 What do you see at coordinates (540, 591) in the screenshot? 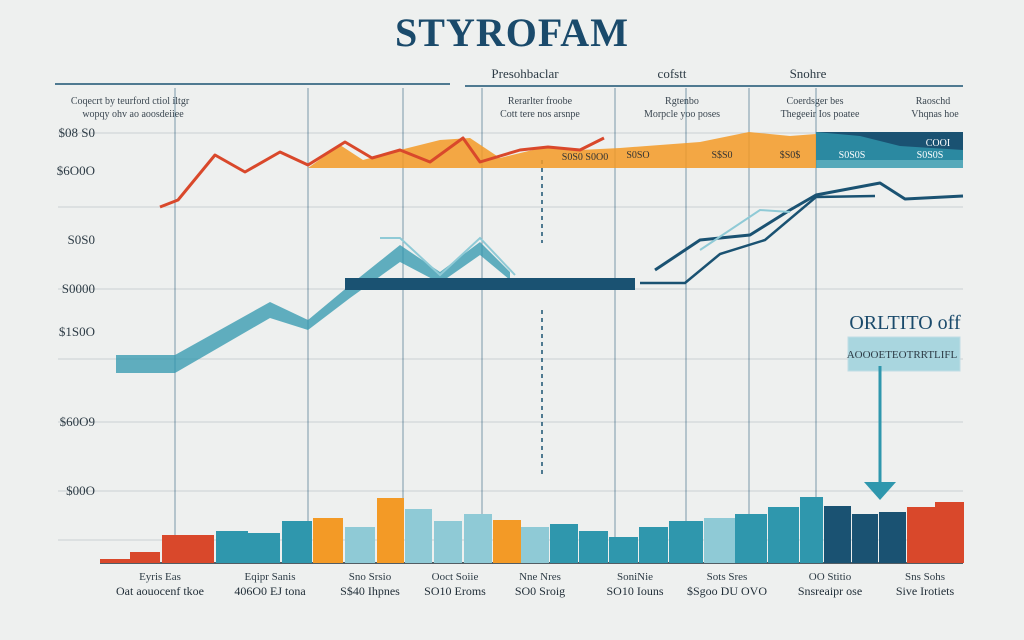
I see `x-category-sublabel: SO0 Sroig` at bounding box center [540, 591].